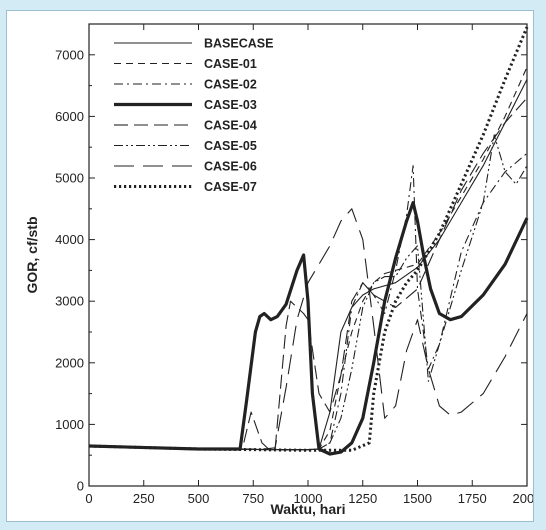 The height and width of the screenshot is (530, 546). I want to click on legend-label-case-05: CASE-05, so click(230, 146).